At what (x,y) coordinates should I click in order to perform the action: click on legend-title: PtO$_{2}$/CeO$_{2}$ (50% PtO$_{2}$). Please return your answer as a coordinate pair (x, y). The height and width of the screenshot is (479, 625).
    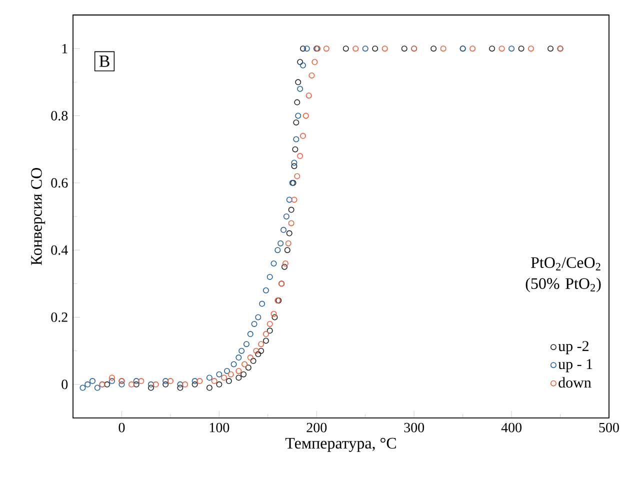
    Looking at the image, I should click on (563, 274).